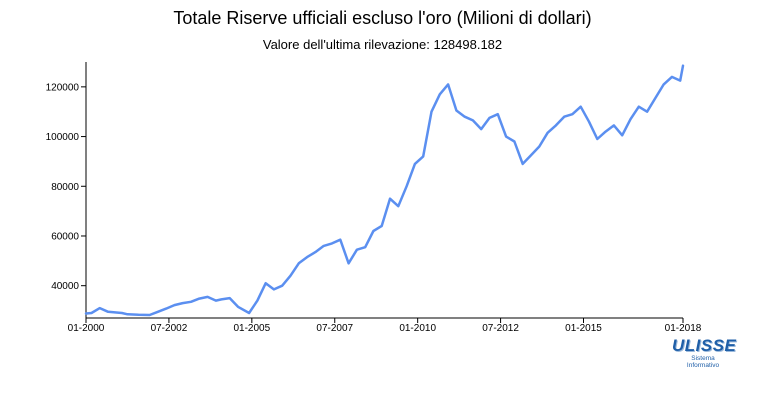  Describe the element at coordinates (703, 365) in the screenshot. I see `logo-subtext-2: Informativo` at that location.